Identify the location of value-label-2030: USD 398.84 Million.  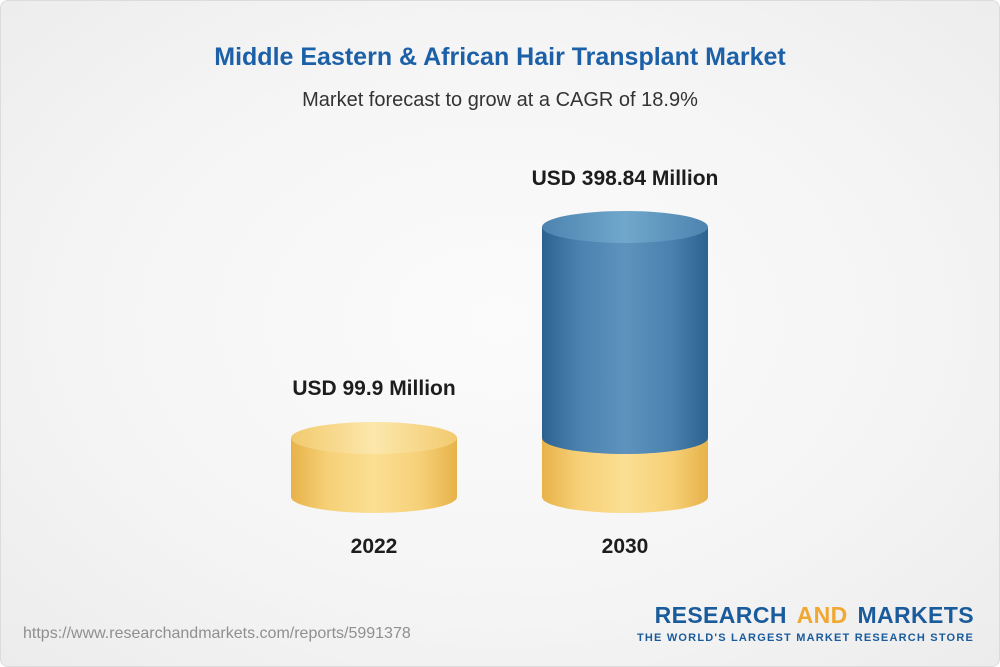
(625, 178).